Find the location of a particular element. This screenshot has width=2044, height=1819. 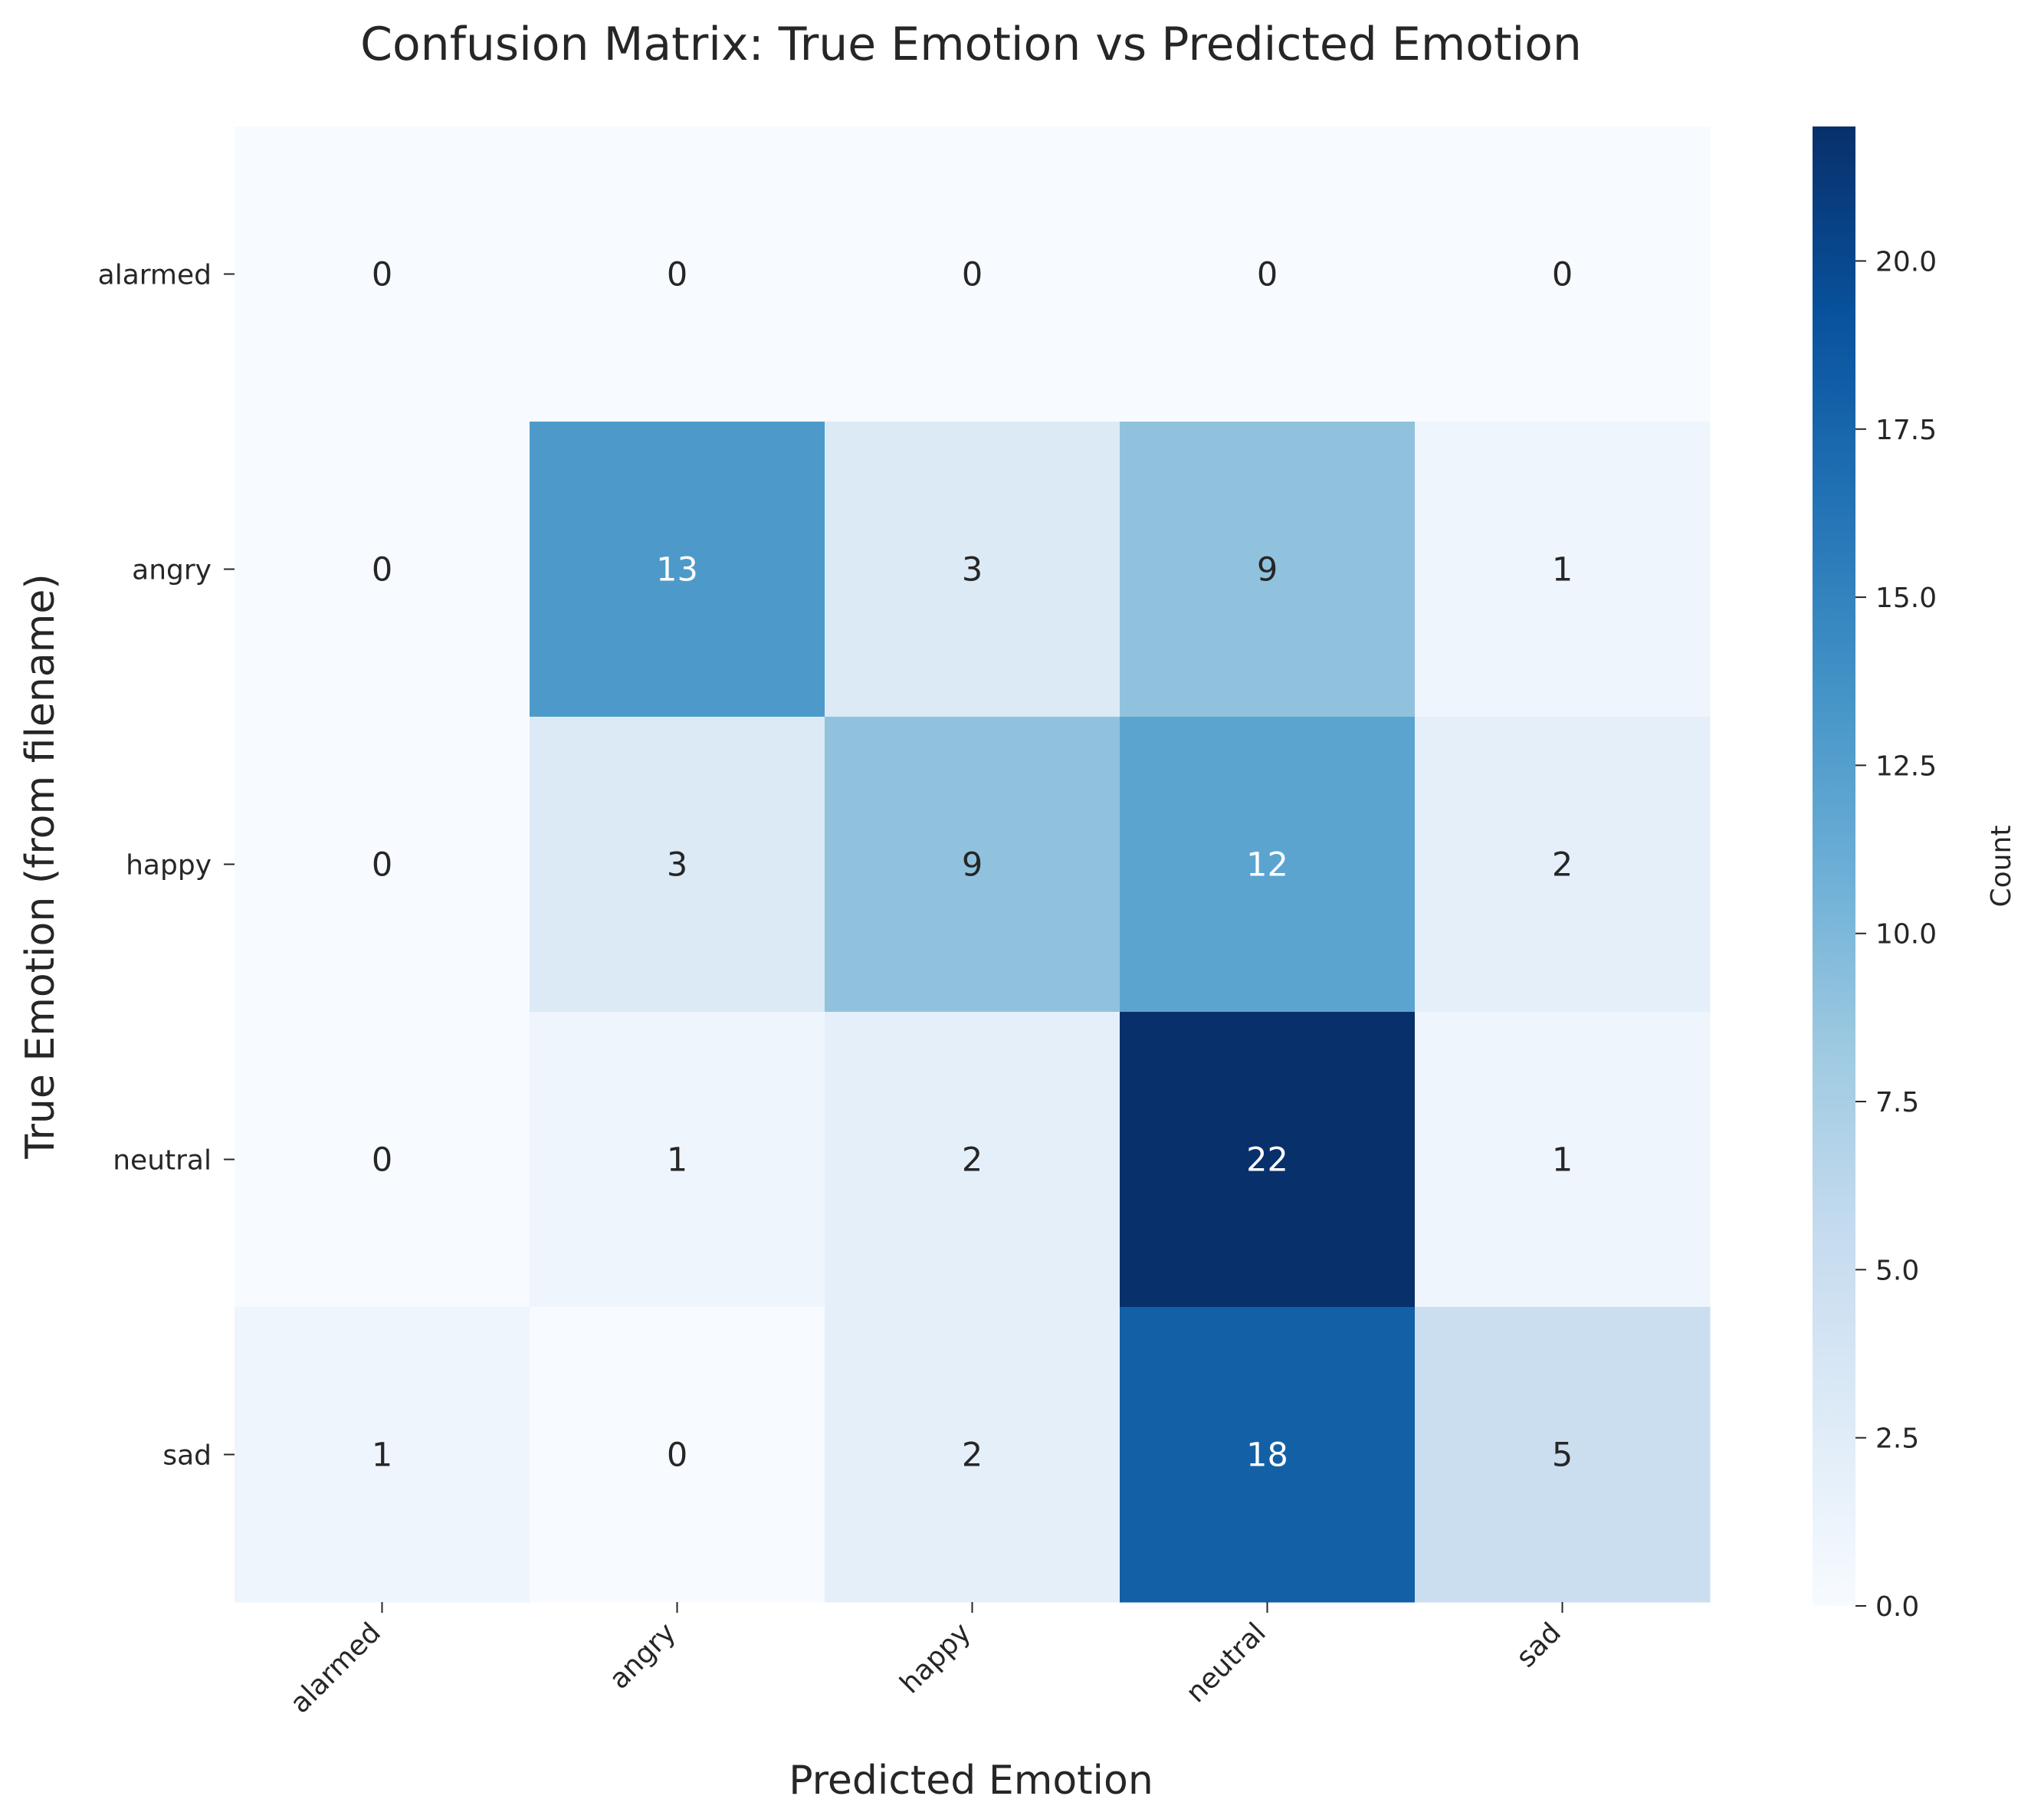

y-tick-label: happy is located at coordinates (169, 866).